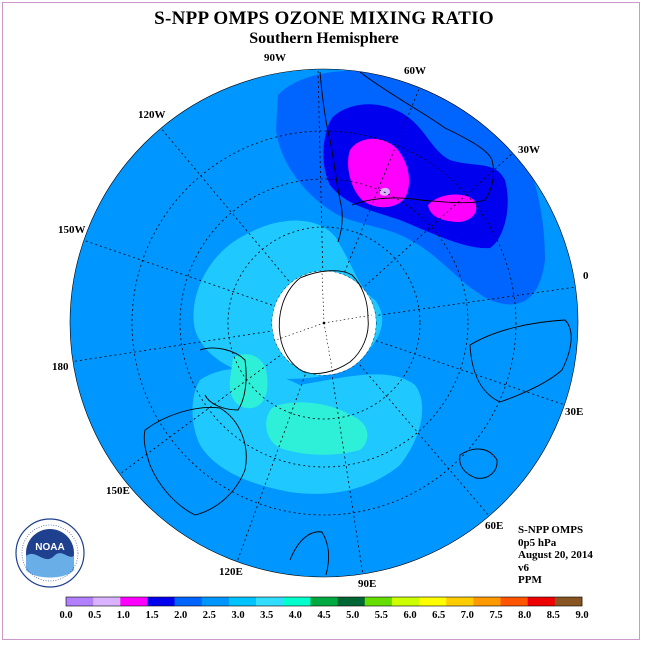 The image size is (648, 648). What do you see at coordinates (415, 71) in the screenshot?
I see `lon-label-60W: 60W` at bounding box center [415, 71].